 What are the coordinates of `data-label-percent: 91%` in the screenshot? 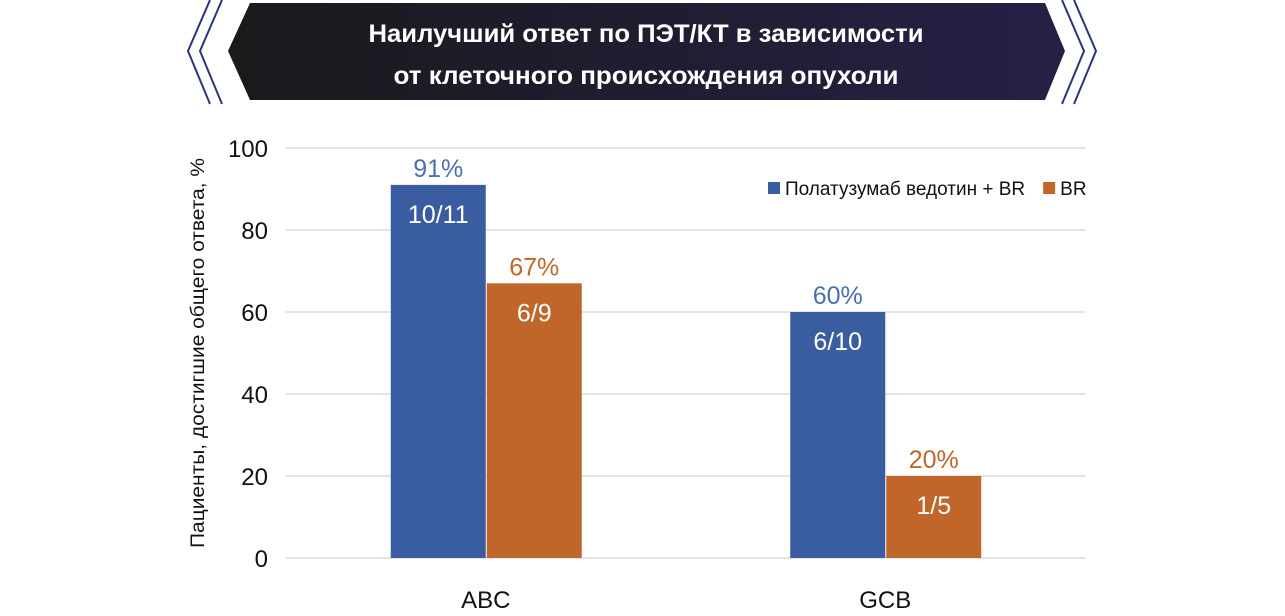 It's located at (438, 169).